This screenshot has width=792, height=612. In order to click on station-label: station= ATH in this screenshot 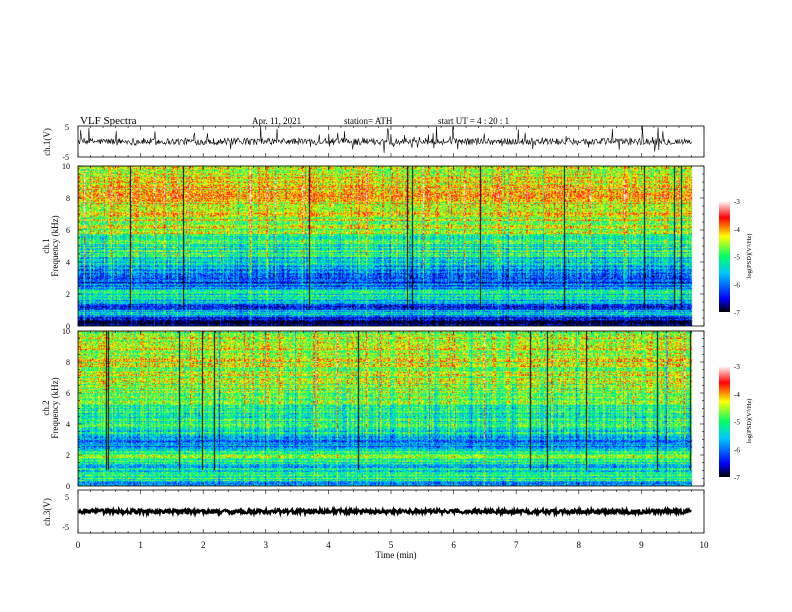, I will do `click(368, 121)`.